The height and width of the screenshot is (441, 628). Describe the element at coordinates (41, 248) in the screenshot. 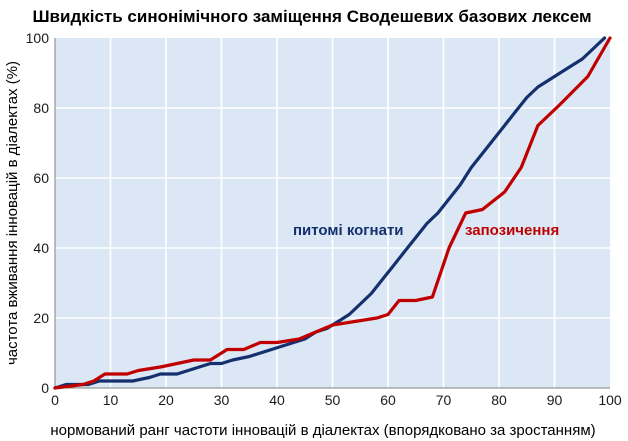

I see `y-tick-label: 40` at that location.